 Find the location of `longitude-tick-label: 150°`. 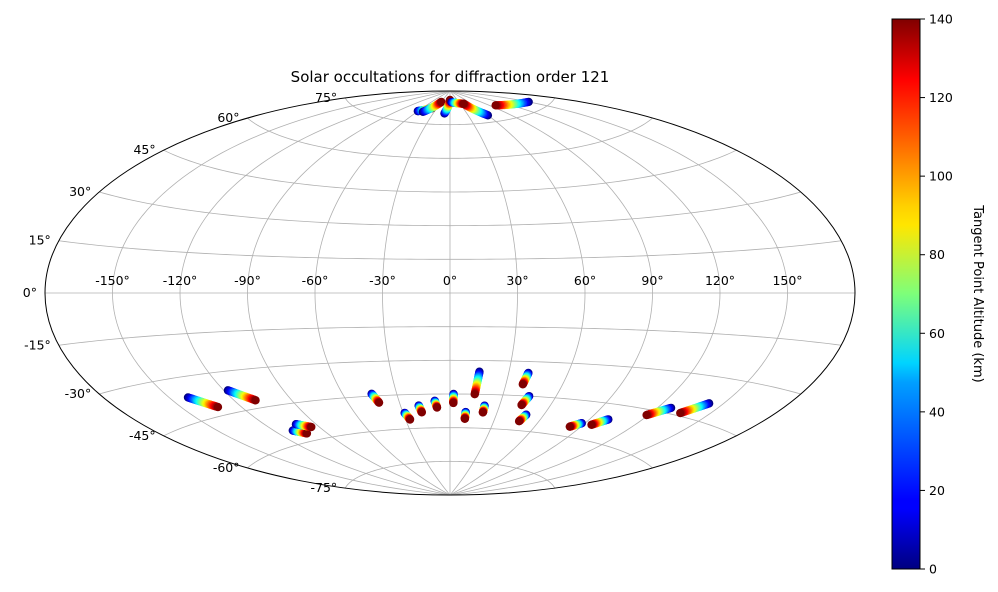

longitude-tick-label: 150° is located at coordinates (787, 280).